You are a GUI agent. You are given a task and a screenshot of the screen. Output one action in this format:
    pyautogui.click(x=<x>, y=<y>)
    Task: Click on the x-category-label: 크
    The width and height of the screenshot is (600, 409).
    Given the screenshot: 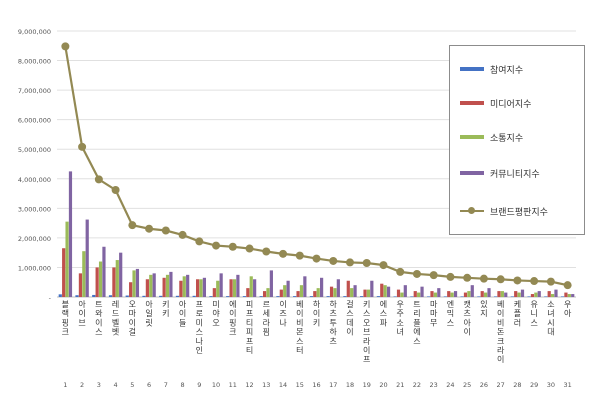 What is the action you would take?
    pyautogui.click(x=232, y=332)
    